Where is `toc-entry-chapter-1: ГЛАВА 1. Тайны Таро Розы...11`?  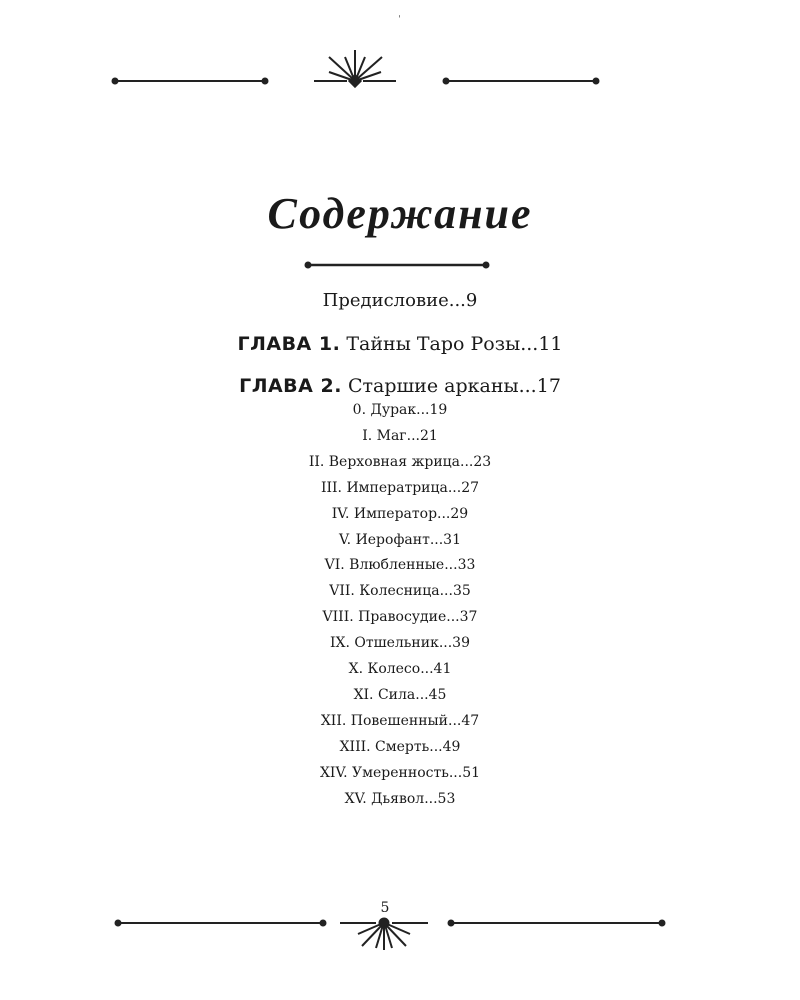 toc-entry-chapter-1: ГЛАВА 1. Тайны Таро Розы...11 is located at coordinates (400, 344).